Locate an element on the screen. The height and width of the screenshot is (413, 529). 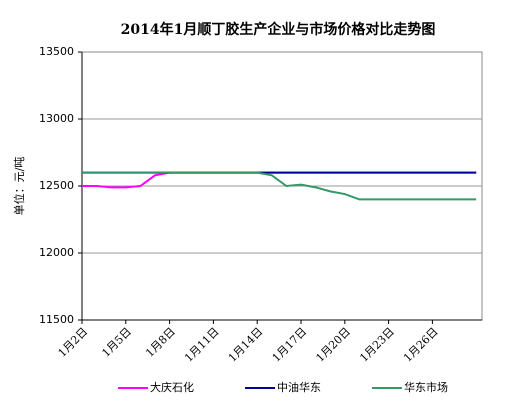
chart-title: 2014年1月顺丁胶生产企业与市场价格对比走势图 is located at coordinates (278, 29).